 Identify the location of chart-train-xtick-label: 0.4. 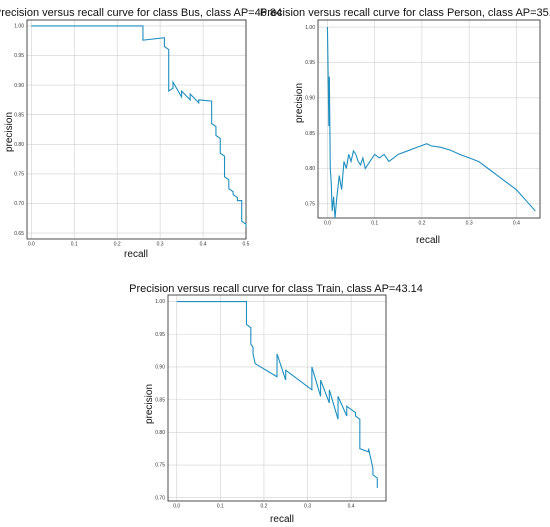
(351, 507).